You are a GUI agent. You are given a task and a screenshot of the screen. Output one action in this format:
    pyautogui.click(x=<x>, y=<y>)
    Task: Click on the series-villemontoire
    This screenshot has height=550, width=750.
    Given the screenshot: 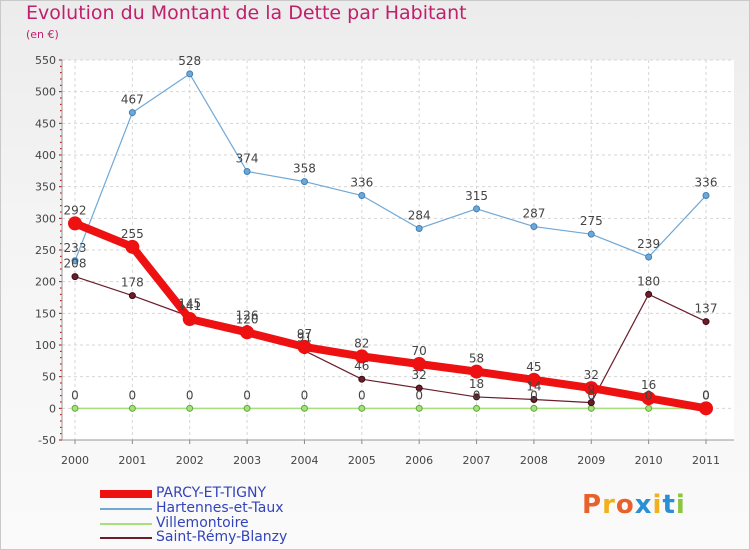 What is the action you would take?
    pyautogui.click(x=390, y=408)
    